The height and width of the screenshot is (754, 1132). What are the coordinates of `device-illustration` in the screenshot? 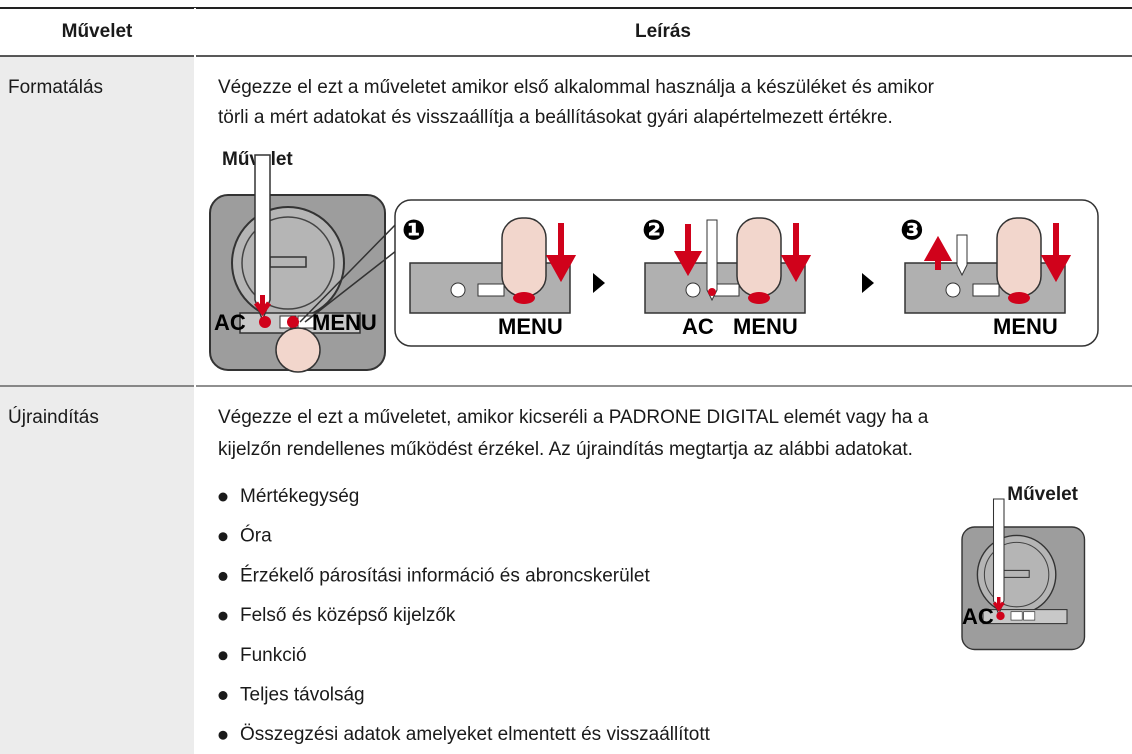 It's located at (310, 264).